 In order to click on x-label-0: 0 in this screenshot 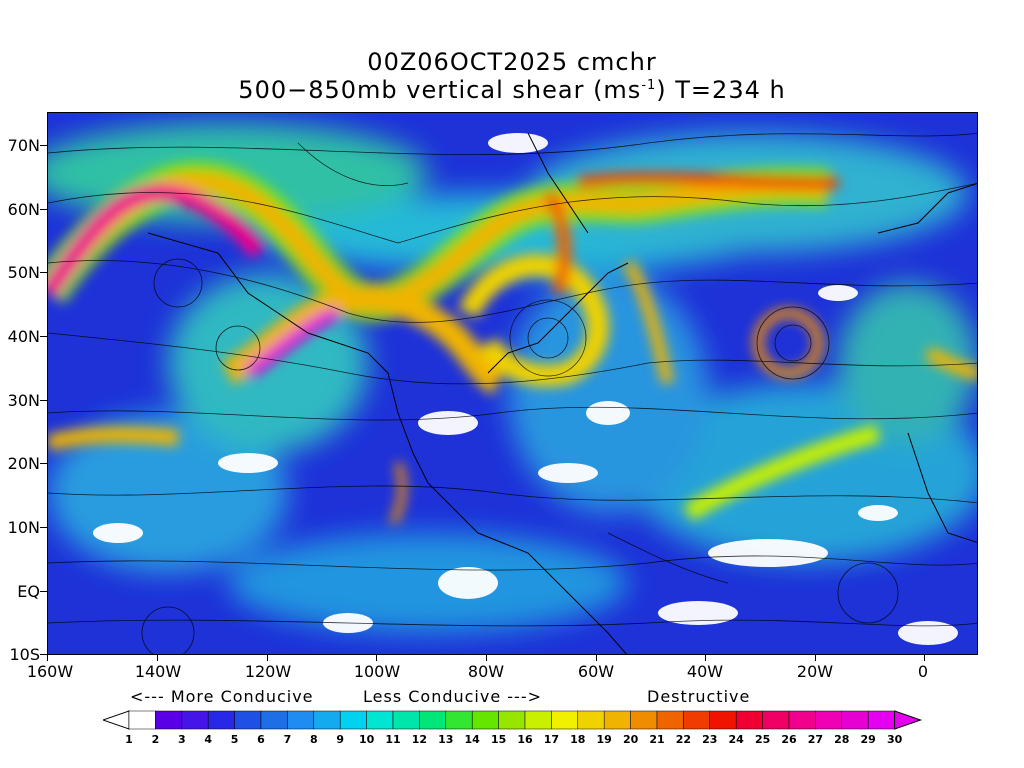, I will do `click(923, 671)`.